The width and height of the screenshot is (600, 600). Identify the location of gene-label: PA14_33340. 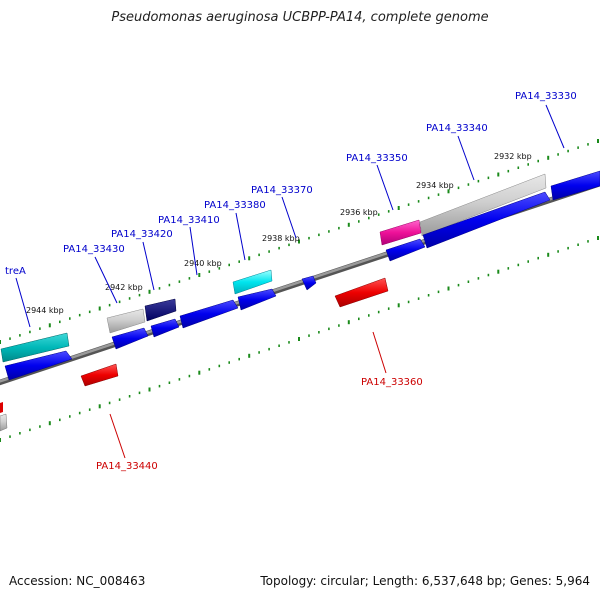
(457, 128).